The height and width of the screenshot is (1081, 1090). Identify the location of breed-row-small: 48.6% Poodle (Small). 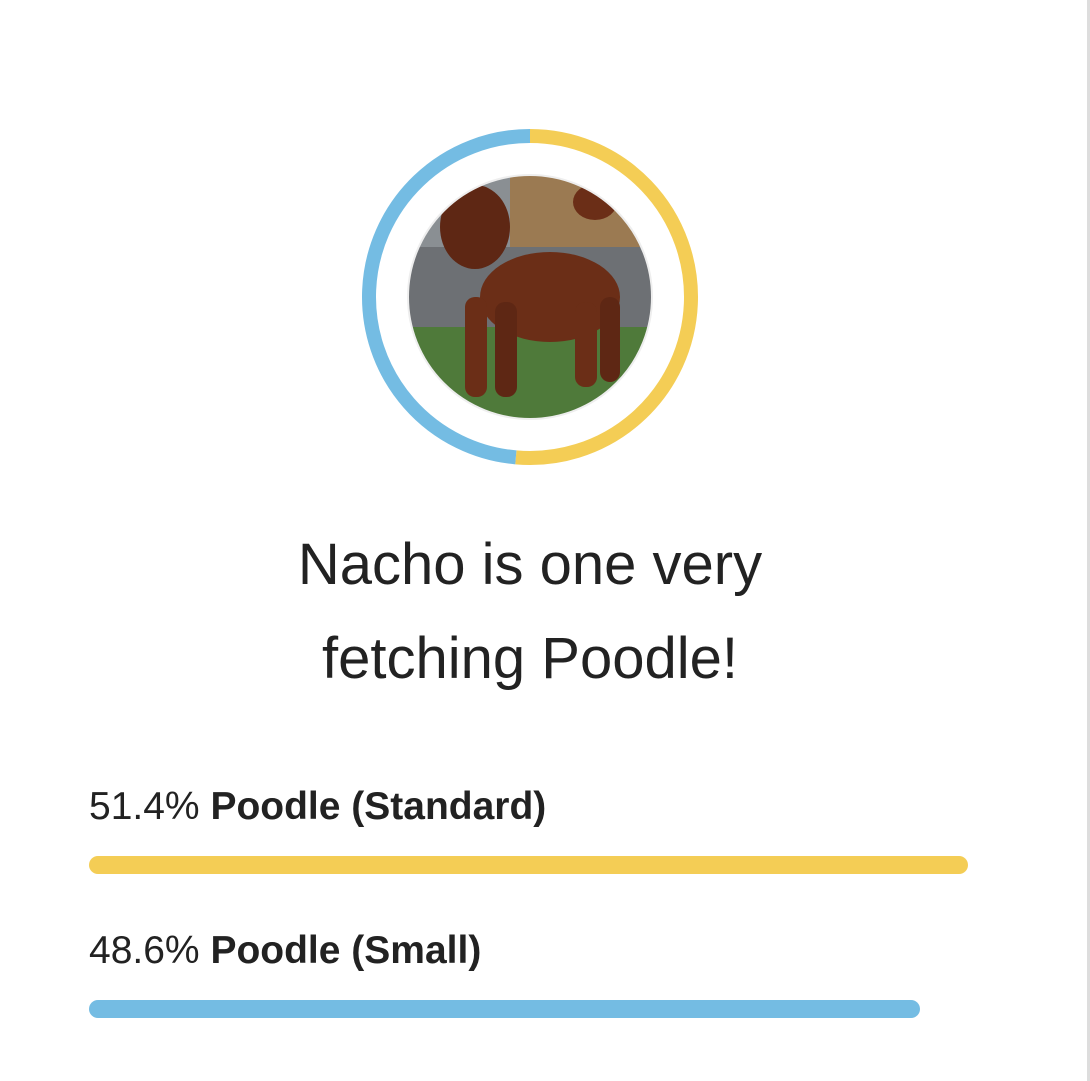
(505, 973).